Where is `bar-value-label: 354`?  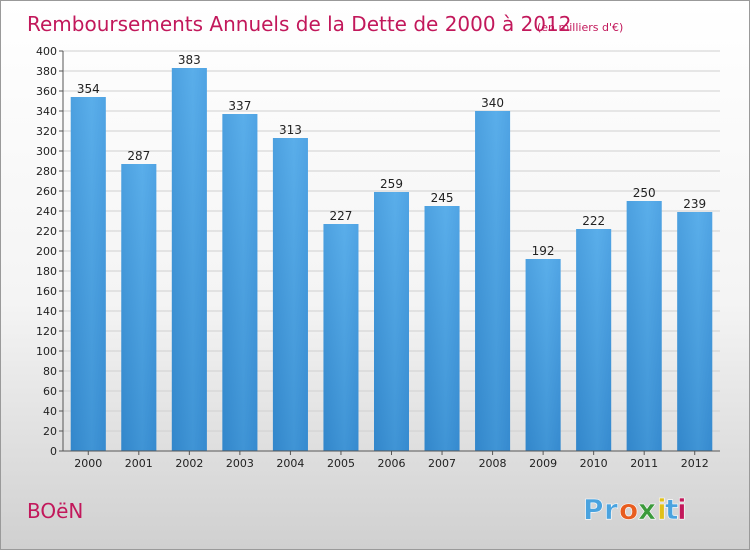 bar-value-label: 354 is located at coordinates (88, 89).